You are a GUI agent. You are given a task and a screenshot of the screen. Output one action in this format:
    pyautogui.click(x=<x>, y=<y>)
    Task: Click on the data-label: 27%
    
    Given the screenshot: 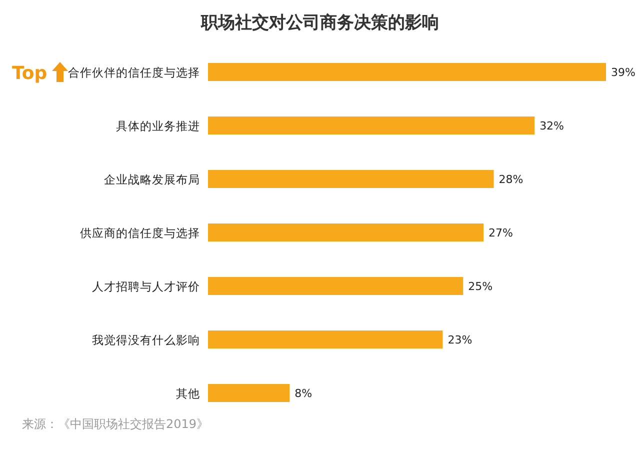 What is the action you would take?
    pyautogui.click(x=500, y=233)
    